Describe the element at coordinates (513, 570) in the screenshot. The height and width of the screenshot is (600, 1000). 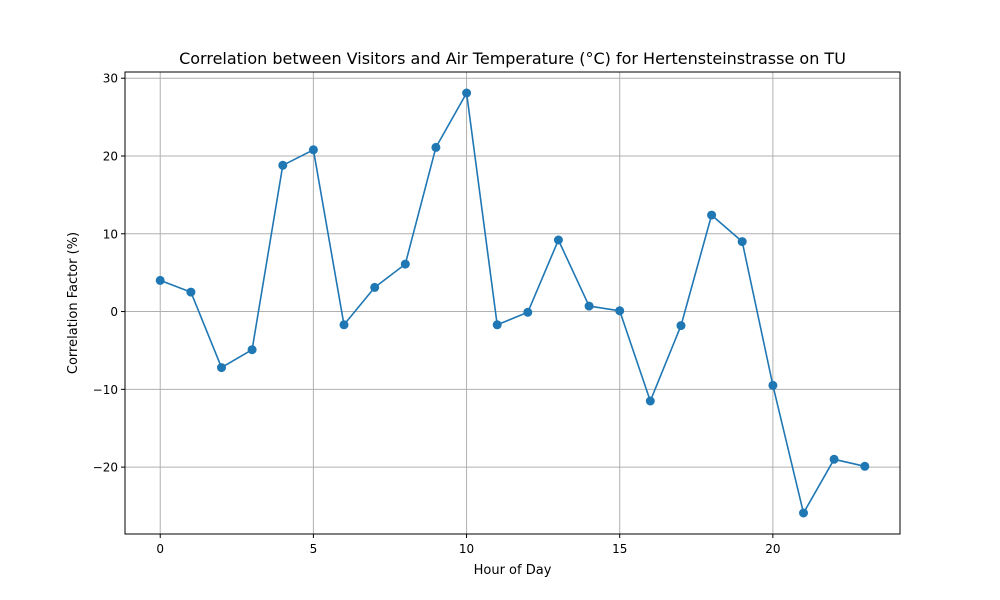
I see `x-axis-label: Hour of Day` at that location.